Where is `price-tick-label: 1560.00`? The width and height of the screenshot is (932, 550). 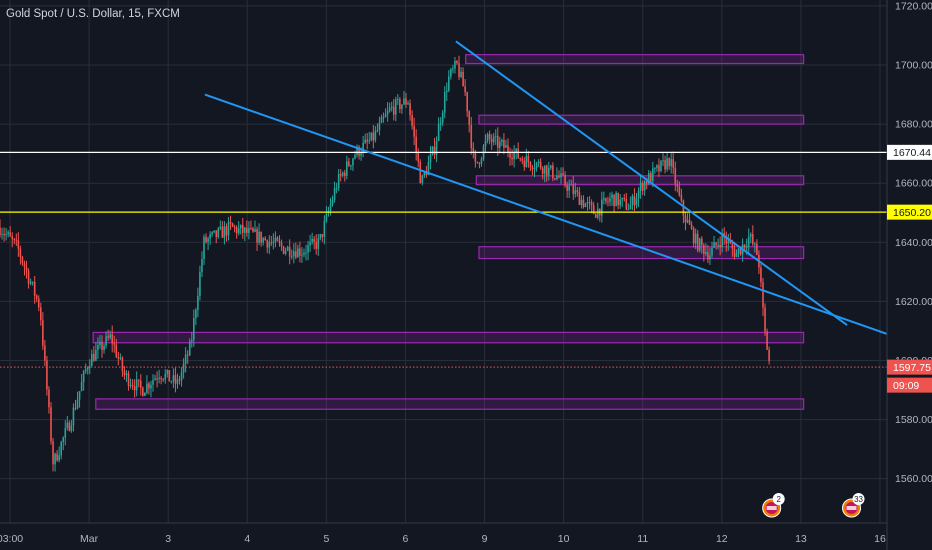
price-tick-label: 1560.00 is located at coordinates (913, 479).